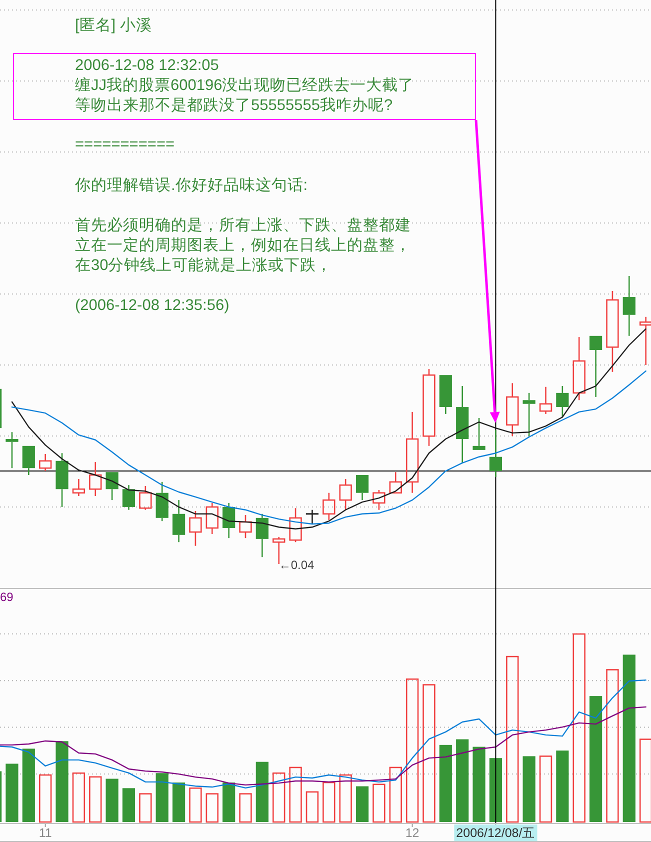  I want to click on annotation: [匿名] 小溪, so click(113, 26).